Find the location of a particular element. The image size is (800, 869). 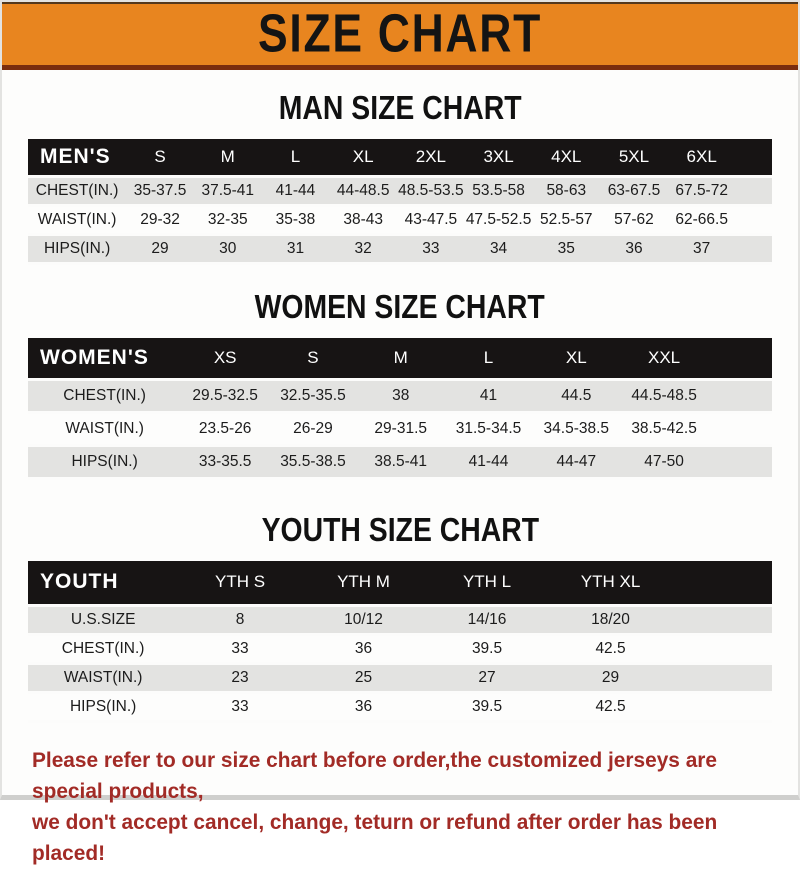

column-header: 5XL is located at coordinates (634, 157).